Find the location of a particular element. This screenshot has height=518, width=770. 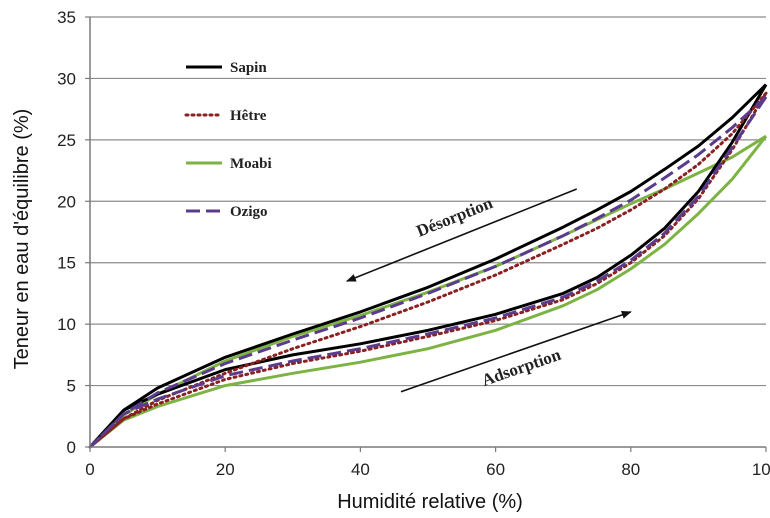

x-tick-label: 40 is located at coordinates (360, 469).